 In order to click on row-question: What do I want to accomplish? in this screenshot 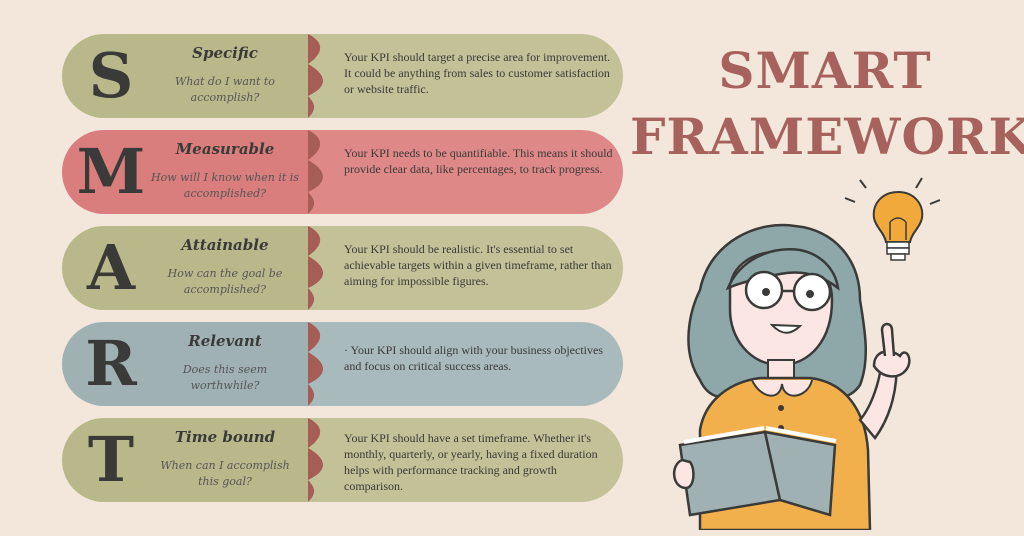, I will do `click(225, 89)`.